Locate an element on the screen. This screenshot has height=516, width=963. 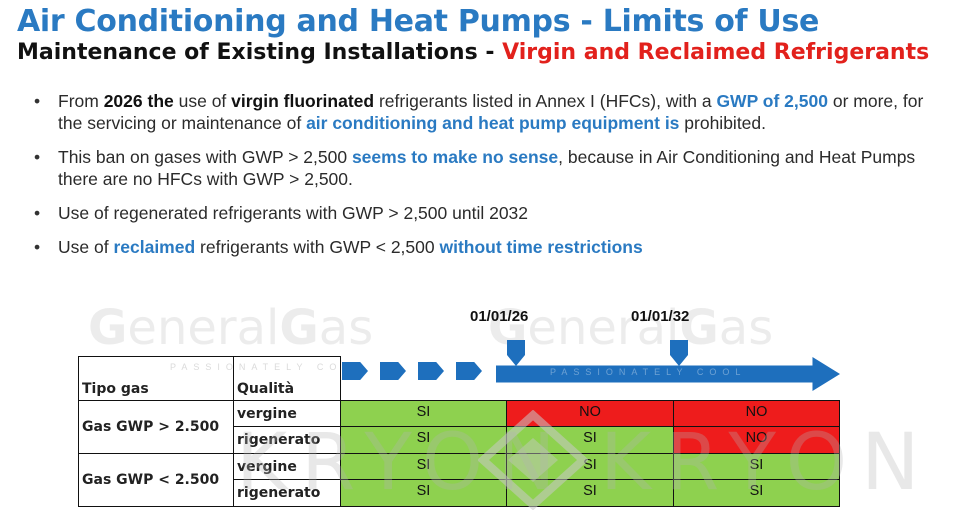
subtitle-accent: Virgin and Reclaimed Refrigerants is located at coordinates (716, 52).